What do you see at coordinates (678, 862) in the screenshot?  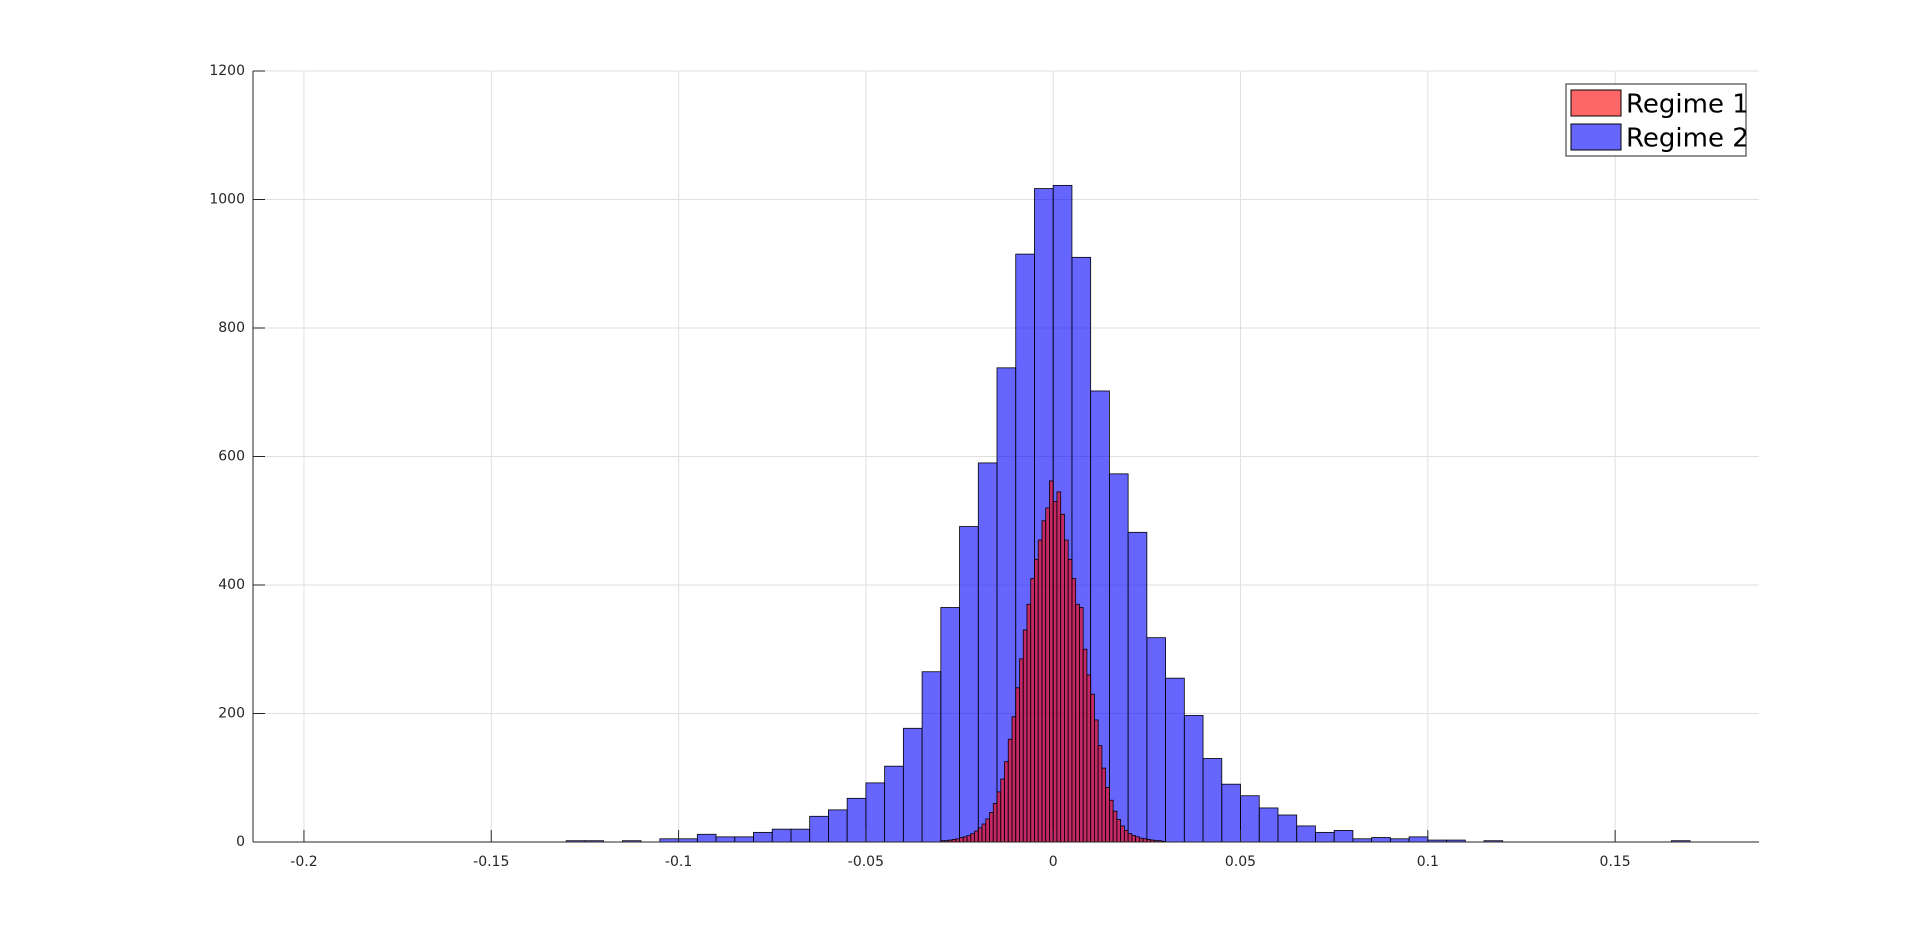 I see `x-tick-label: -0.1` at bounding box center [678, 862].